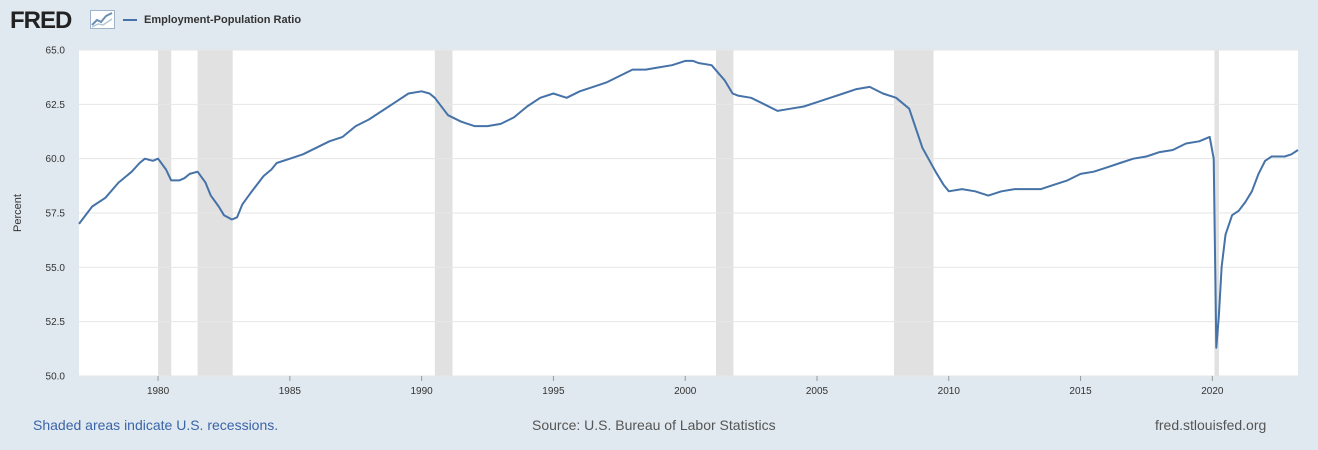 The height and width of the screenshot is (450, 1318). What do you see at coordinates (223, 20) in the screenshot?
I see `legend-series-label: Employment-Population Ratio` at bounding box center [223, 20].